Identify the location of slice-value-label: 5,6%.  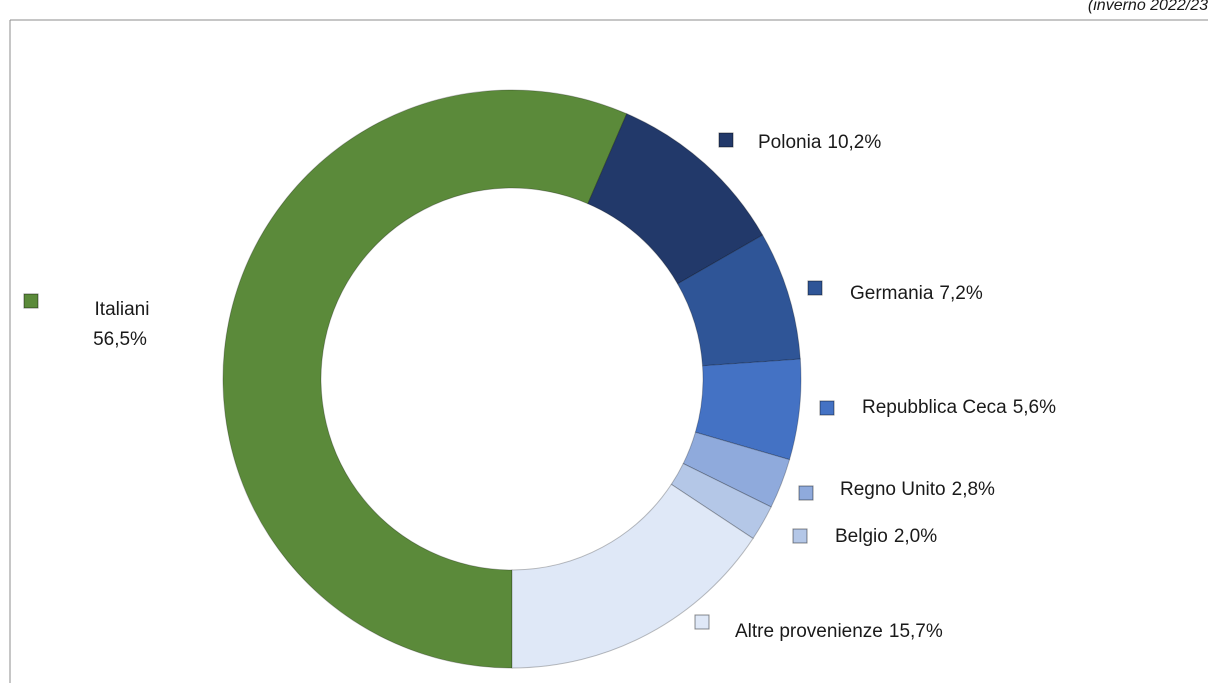
(1034, 407).